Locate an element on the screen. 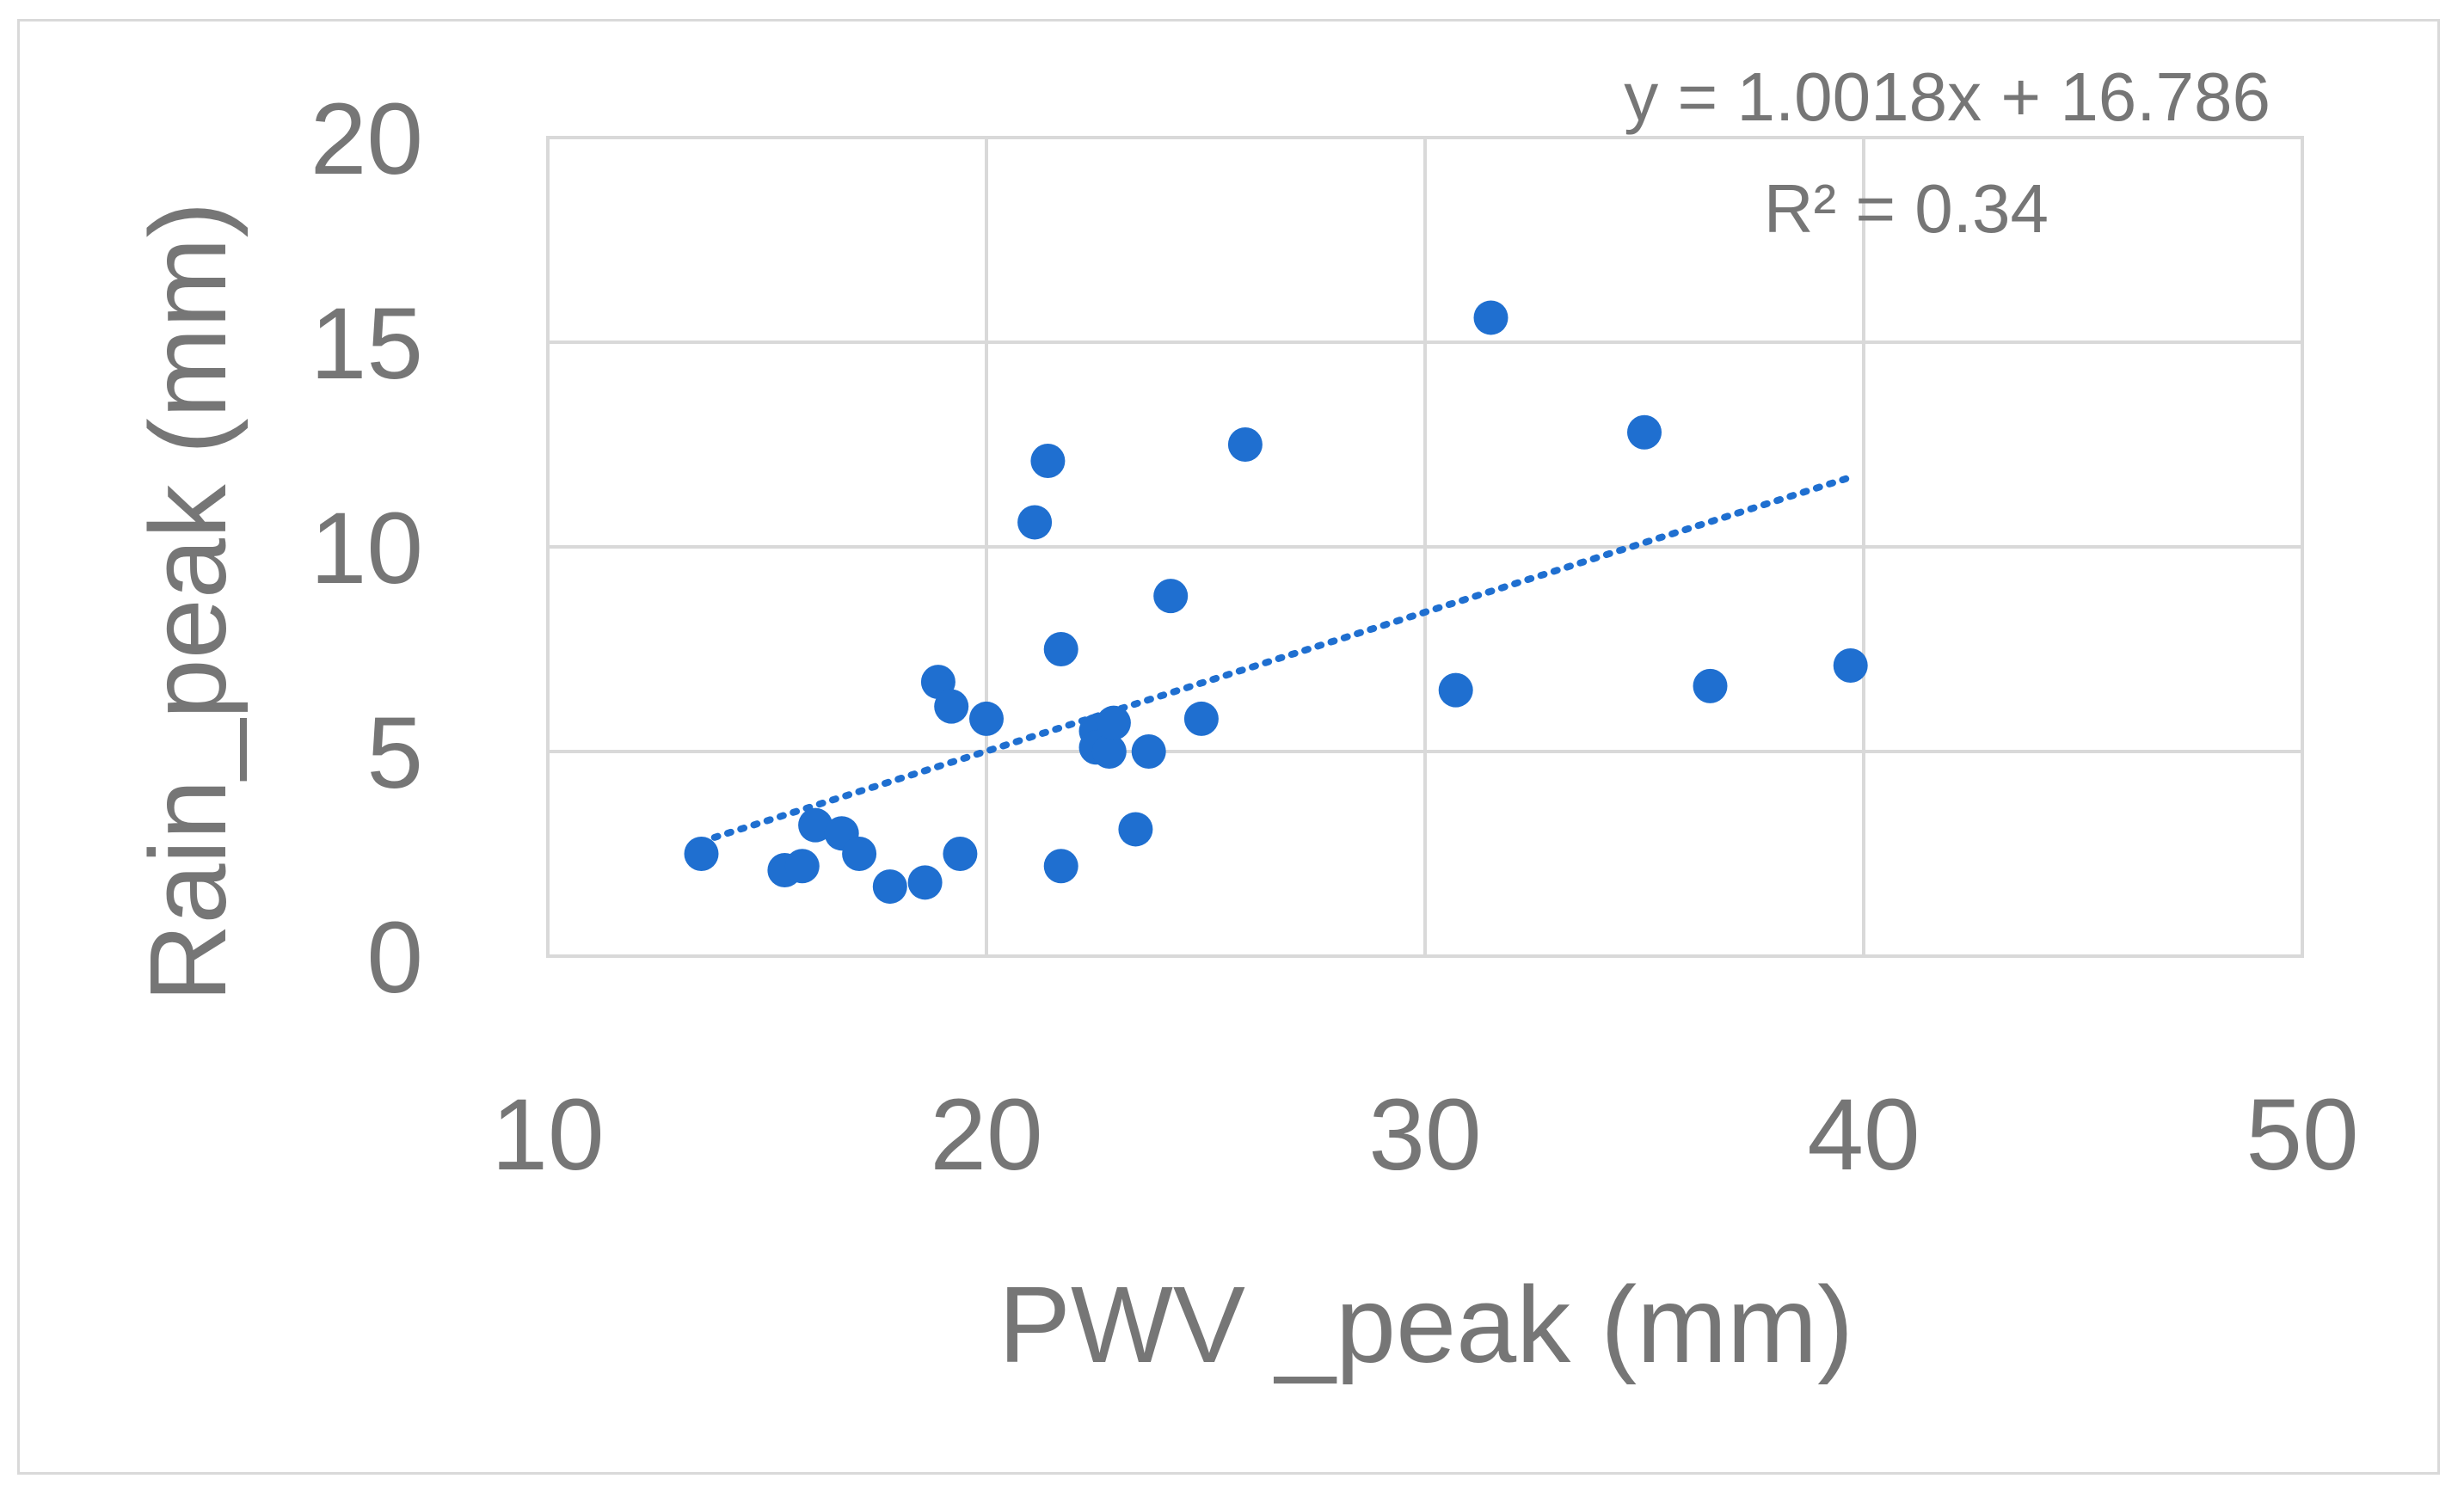 This screenshot has height=1497, width=2464. x-tick-label: 30 is located at coordinates (1424, 1135).